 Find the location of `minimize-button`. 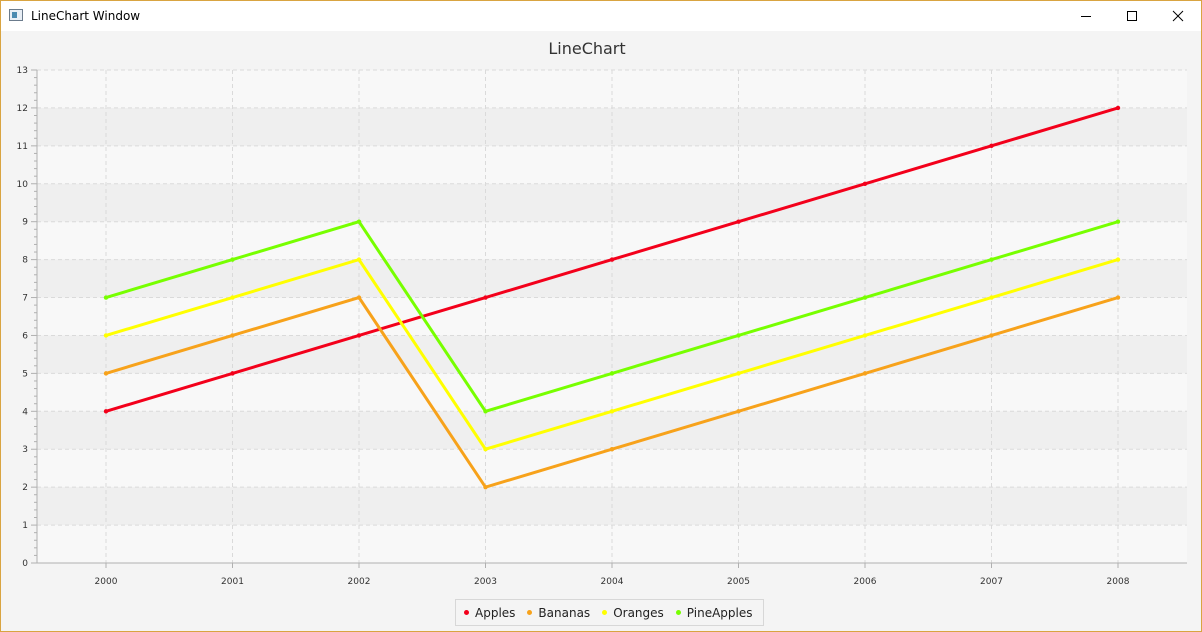

minimize-button is located at coordinates (1086, 16).